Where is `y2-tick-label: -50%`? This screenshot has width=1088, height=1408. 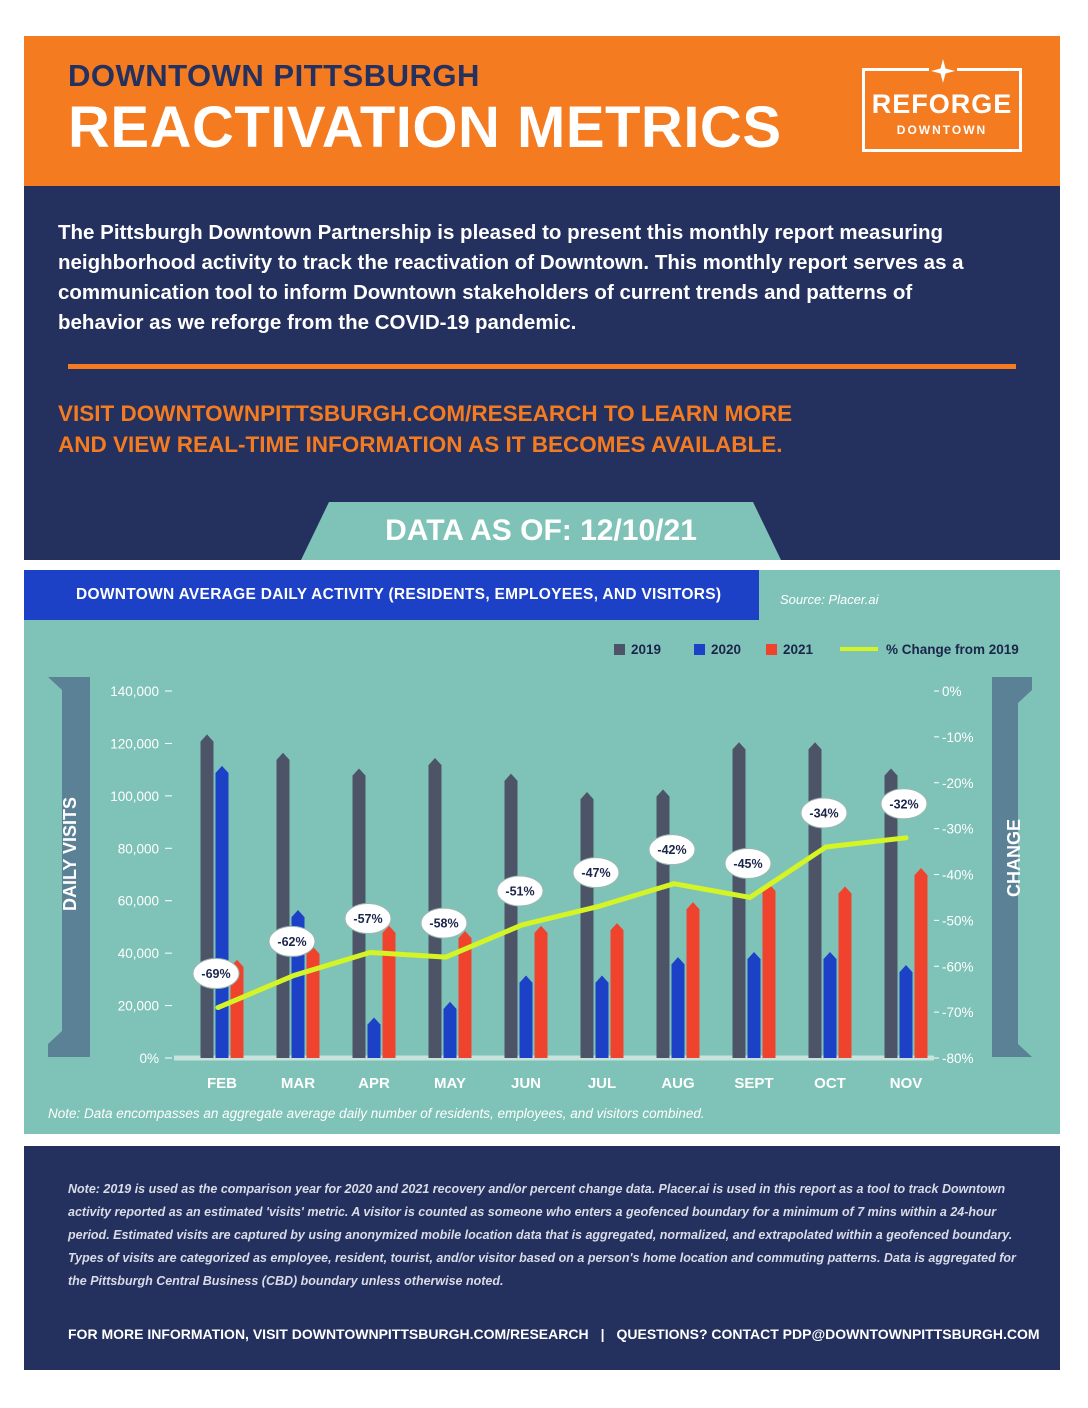 y2-tick-label: -50% is located at coordinates (958, 920).